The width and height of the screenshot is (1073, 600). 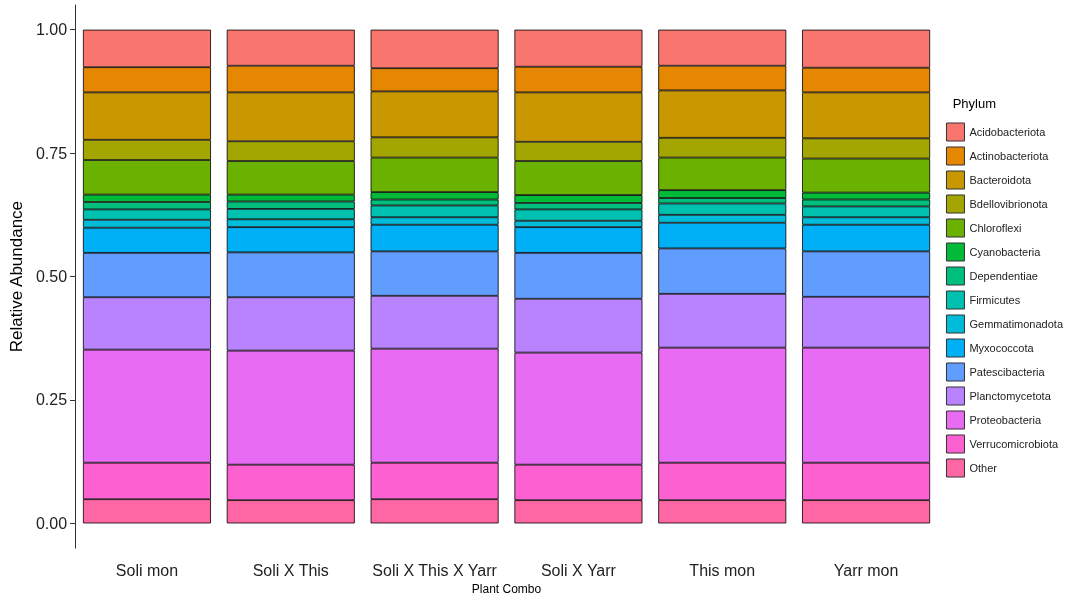 I want to click on y-tick-label: 1.00, so click(x=51, y=30).